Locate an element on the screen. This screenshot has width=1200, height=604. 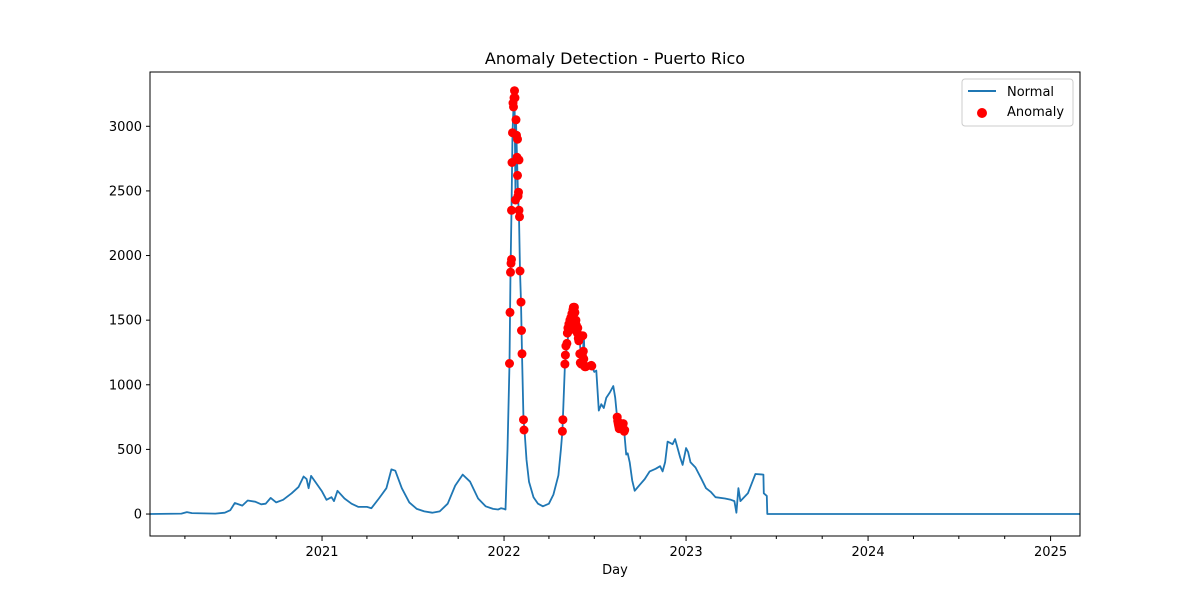
y-tick-label: 2000 is located at coordinates (125, 256).